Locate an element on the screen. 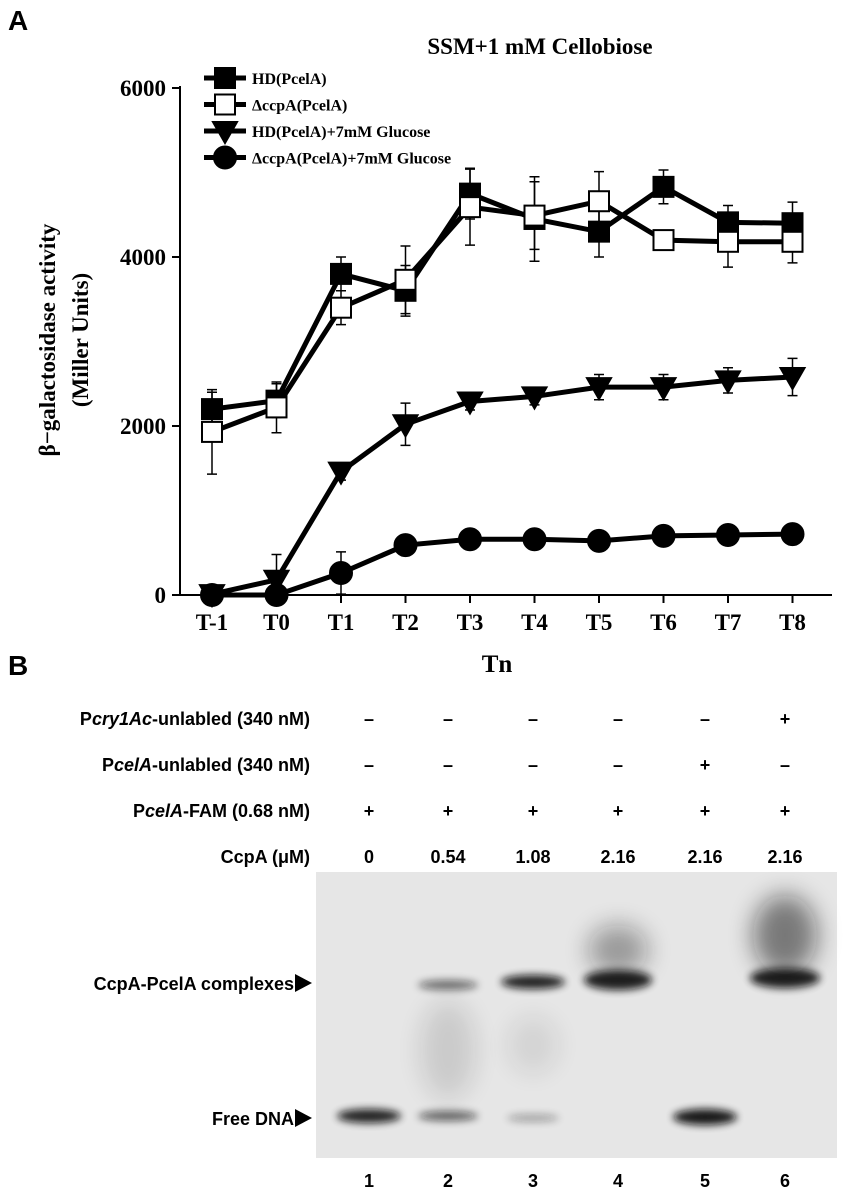 The height and width of the screenshot is (1197, 852). row-label: PcelA-FAM (0.68 nM) is located at coordinates (221, 811).